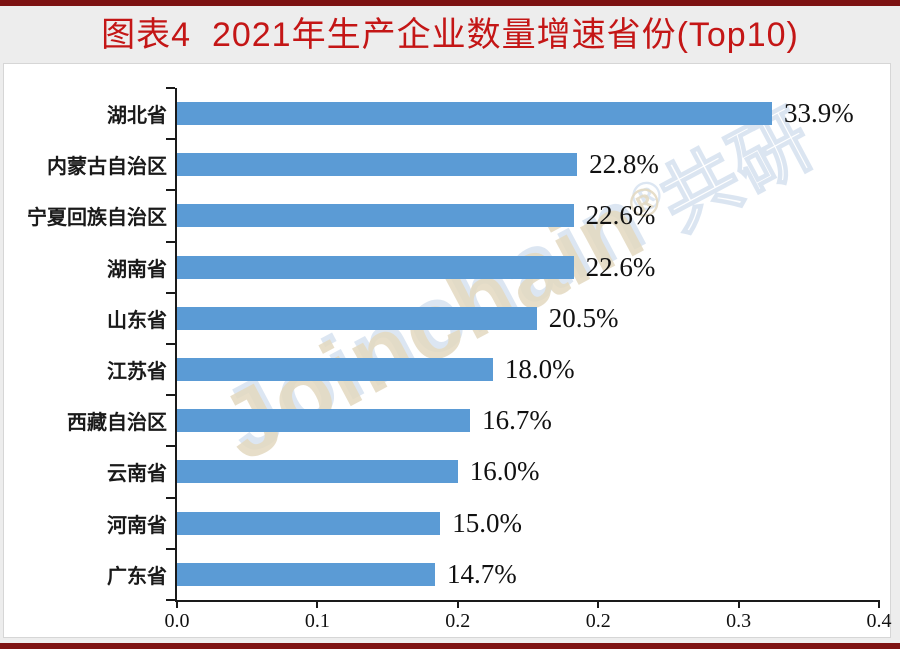  What do you see at coordinates (107, 167) in the screenshot?
I see `category-label: 内蒙古自治区` at bounding box center [107, 167].